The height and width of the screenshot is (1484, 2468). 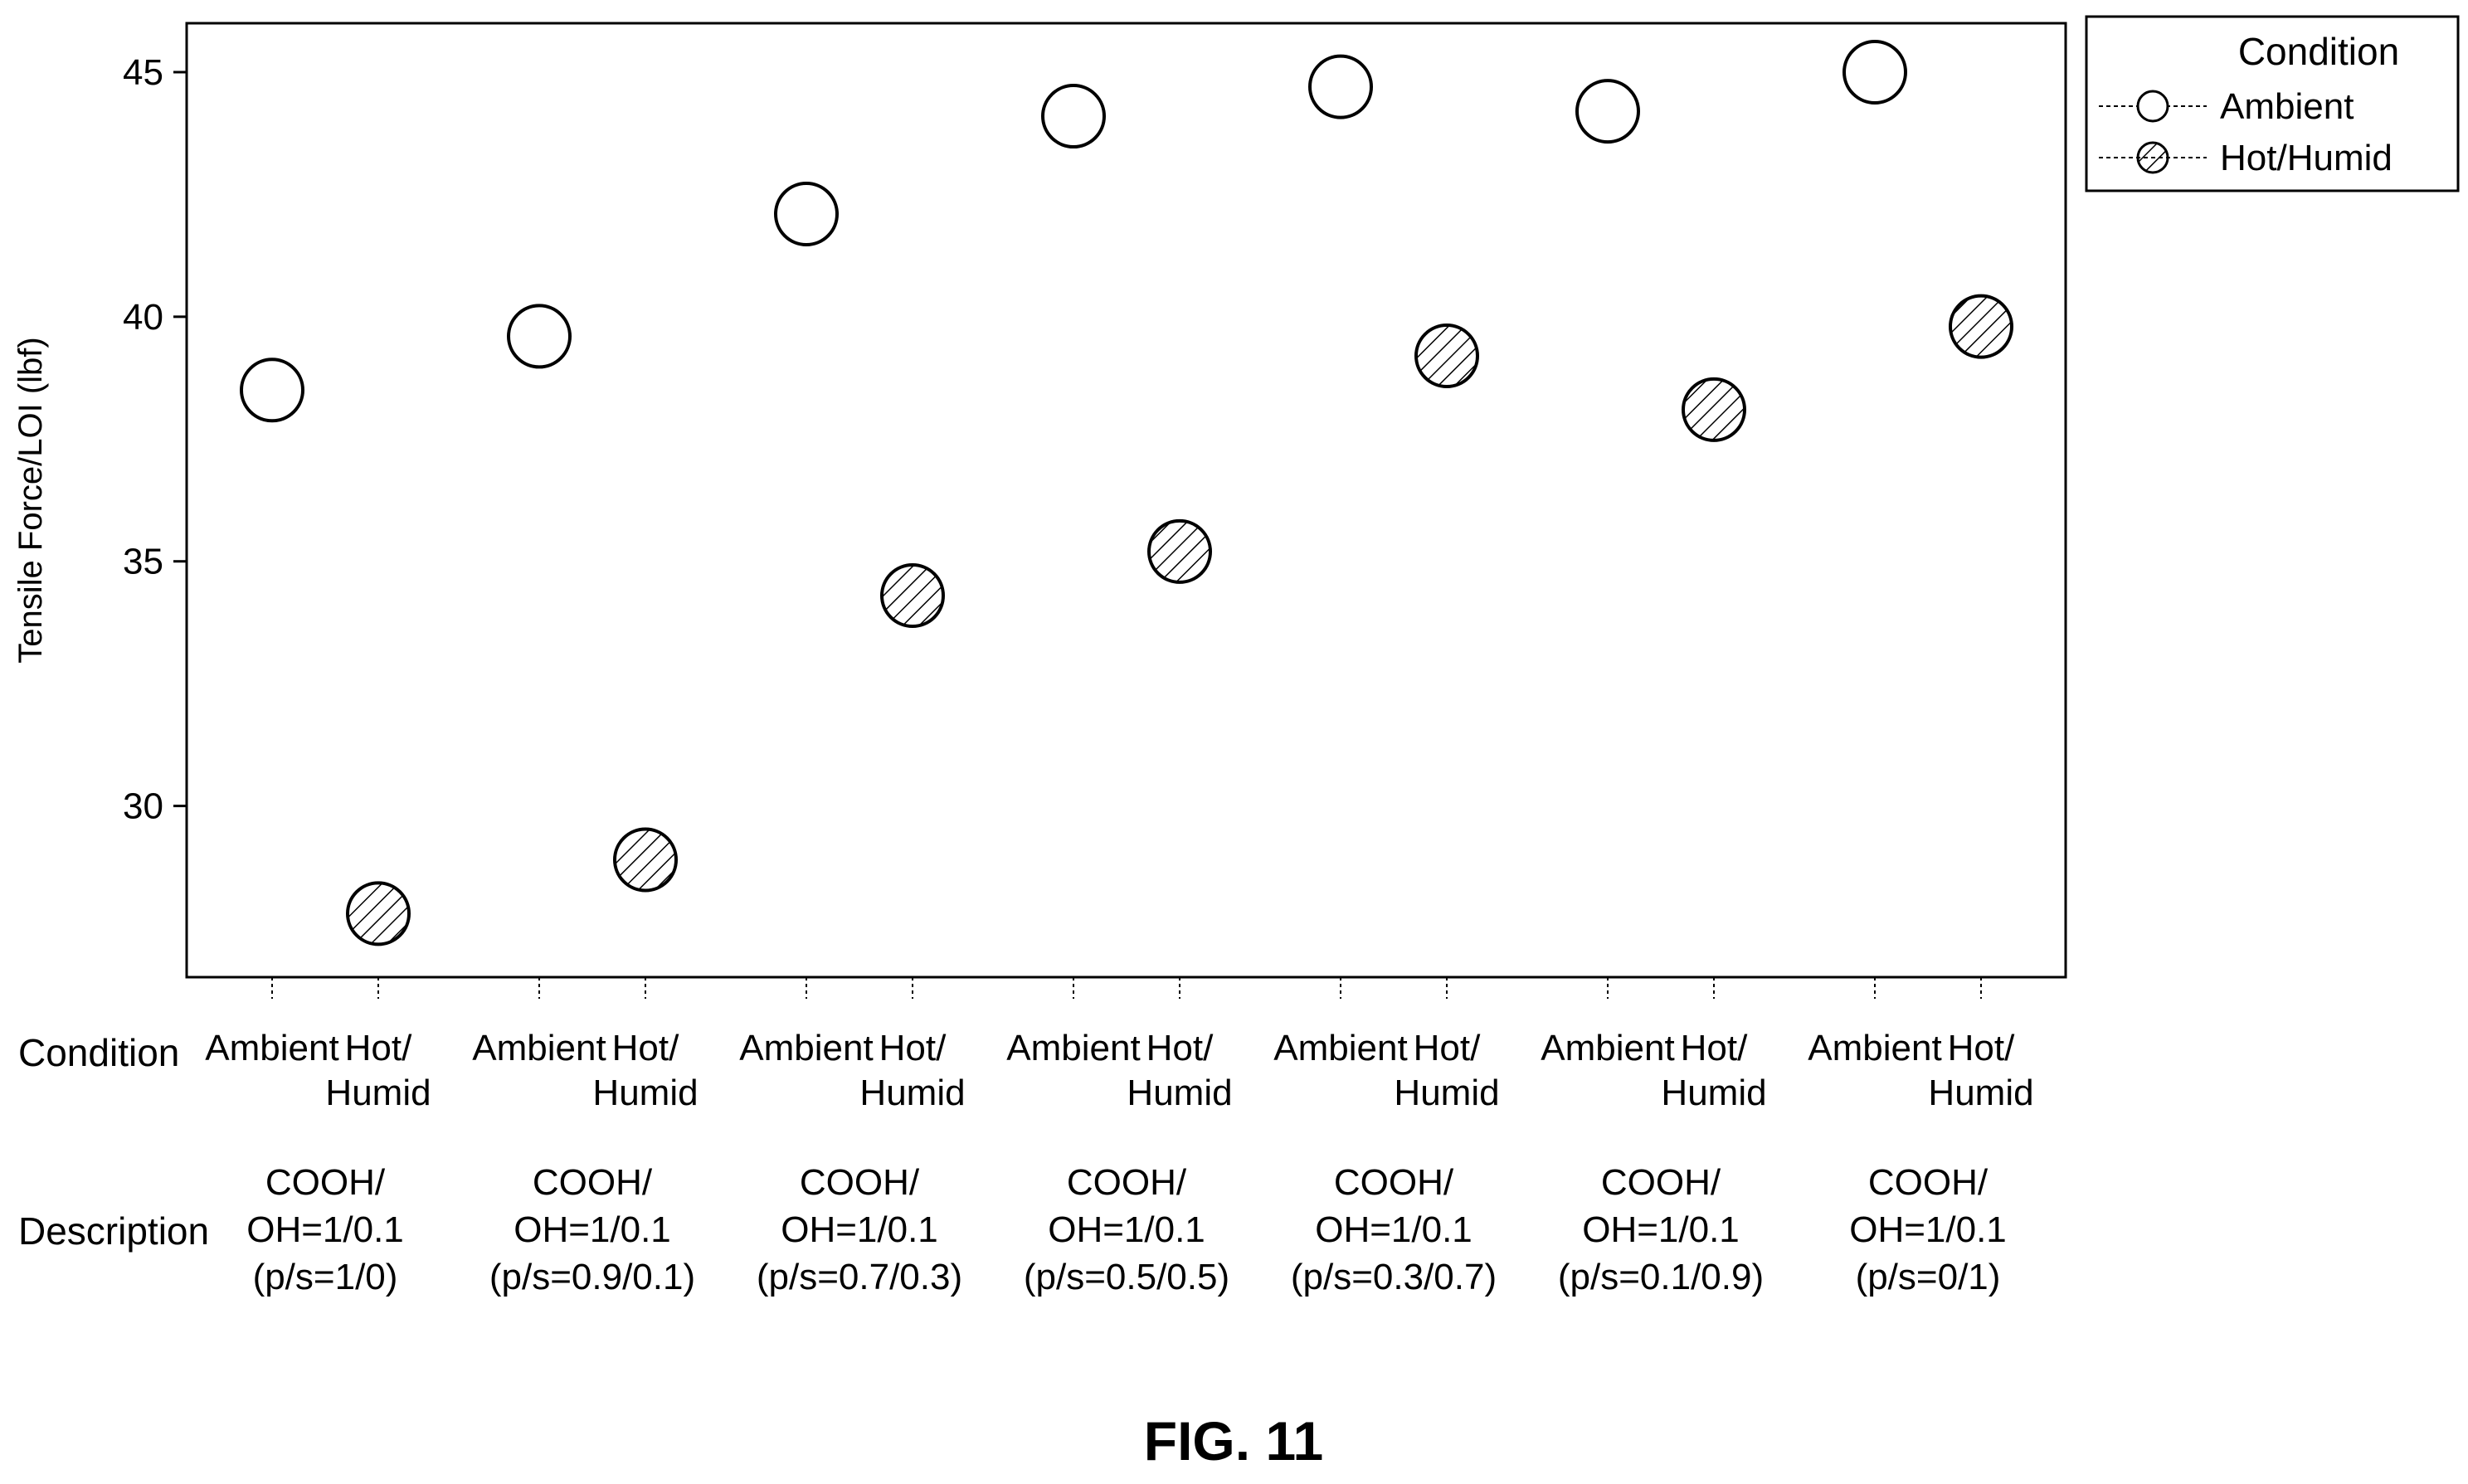 I want to click on description-row-label: Description, so click(x=114, y=1231).